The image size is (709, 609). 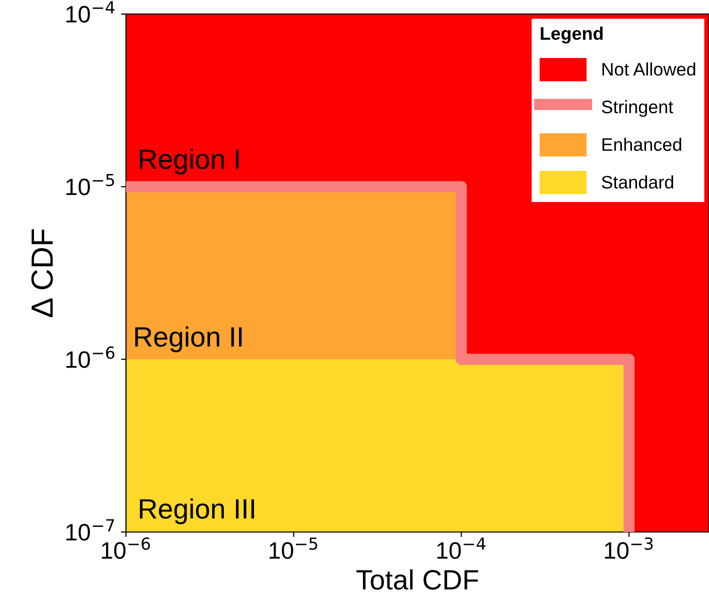 I want to click on annotation: Region II, so click(x=188, y=339).